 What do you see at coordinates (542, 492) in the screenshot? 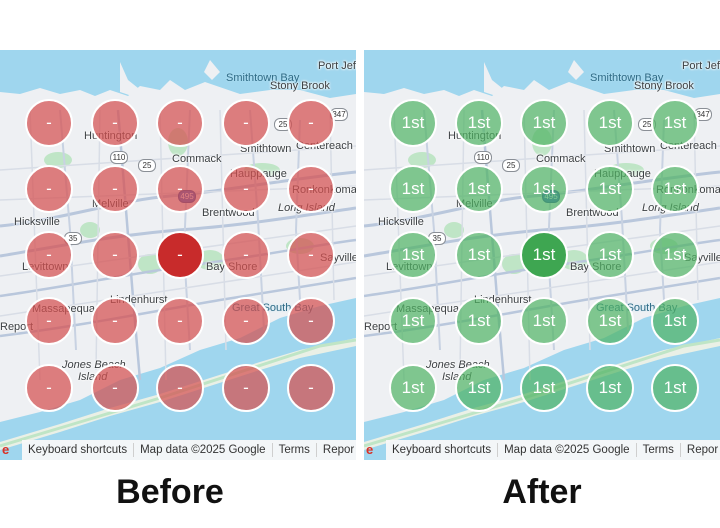
I see `after-caption: After` at bounding box center [542, 492].